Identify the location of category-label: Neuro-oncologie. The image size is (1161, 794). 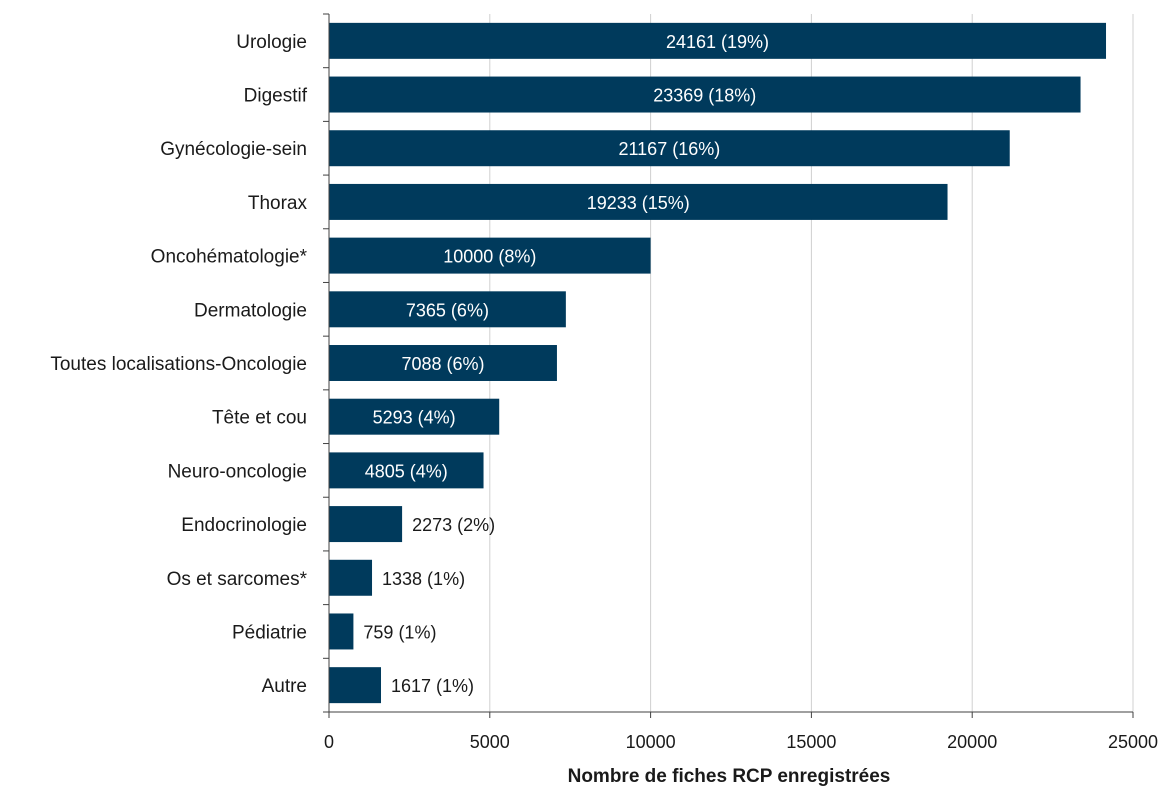
(237, 471).